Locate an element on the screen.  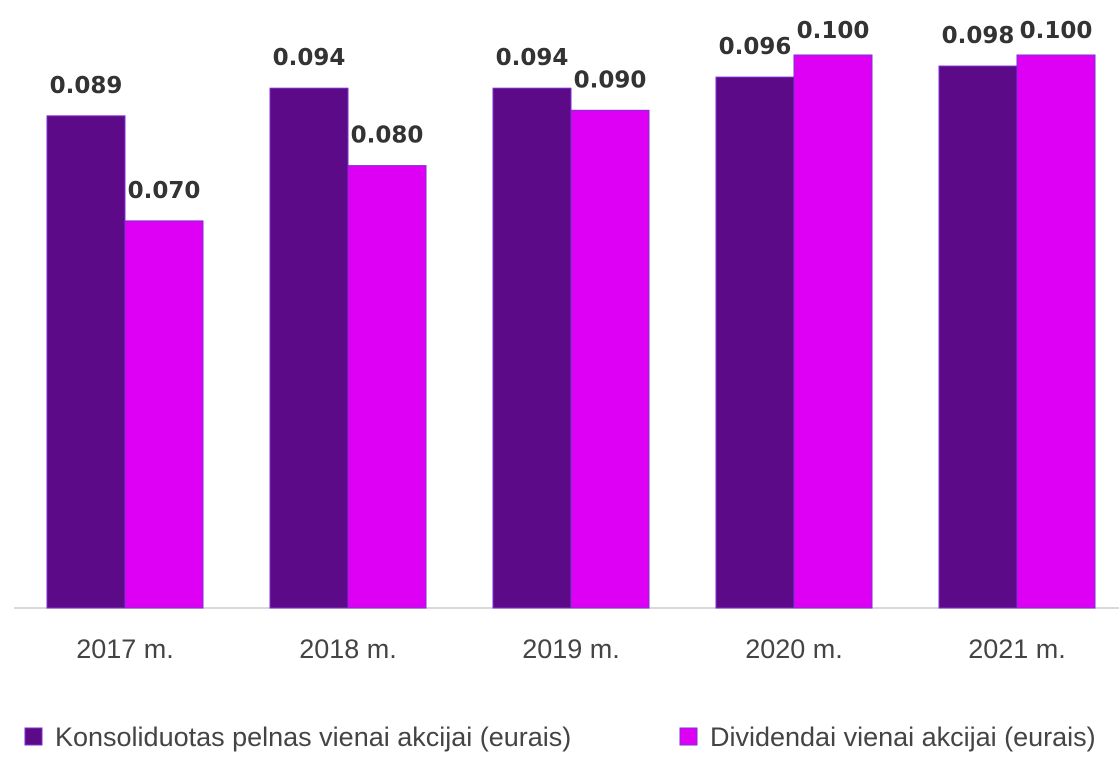
data-label-dividend-3: 0.100 is located at coordinates (833, 31).